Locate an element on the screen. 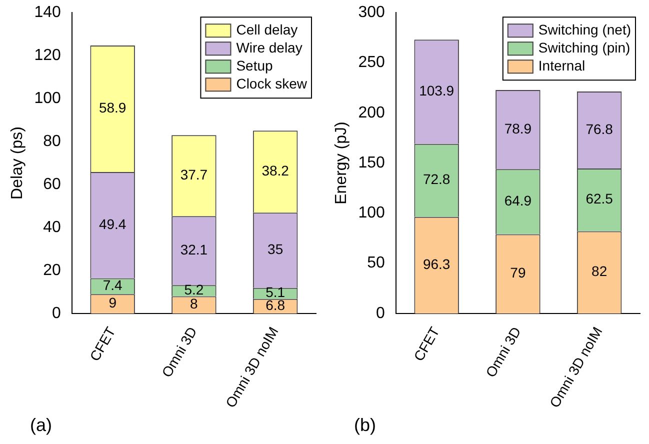 This screenshot has width=649, height=444. y-tick-label: 300 is located at coordinates (371, 13).